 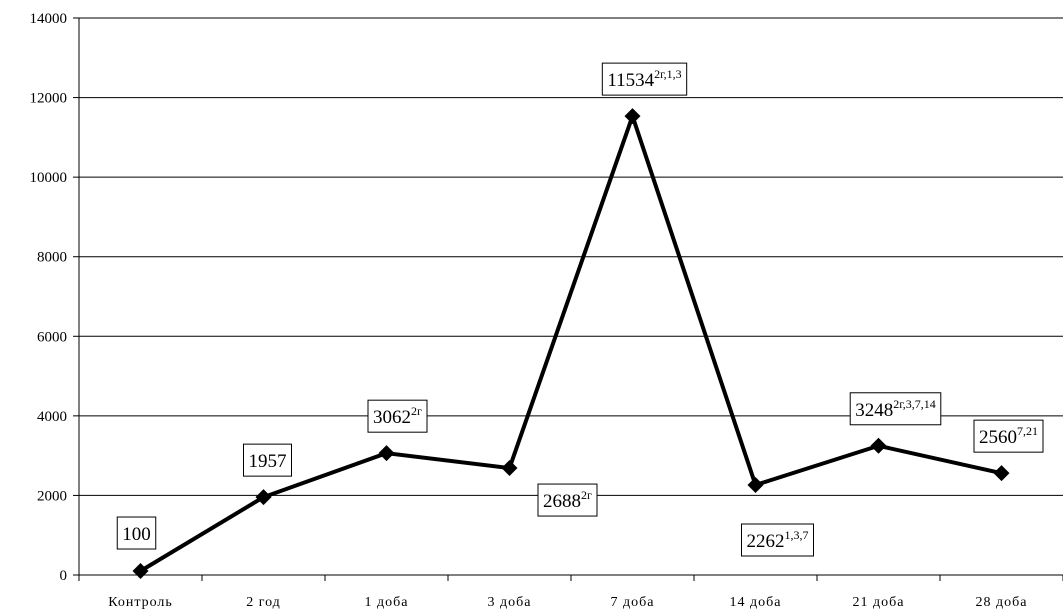 What do you see at coordinates (64, 576) in the screenshot?
I see `y-tick-label: 0` at bounding box center [64, 576].